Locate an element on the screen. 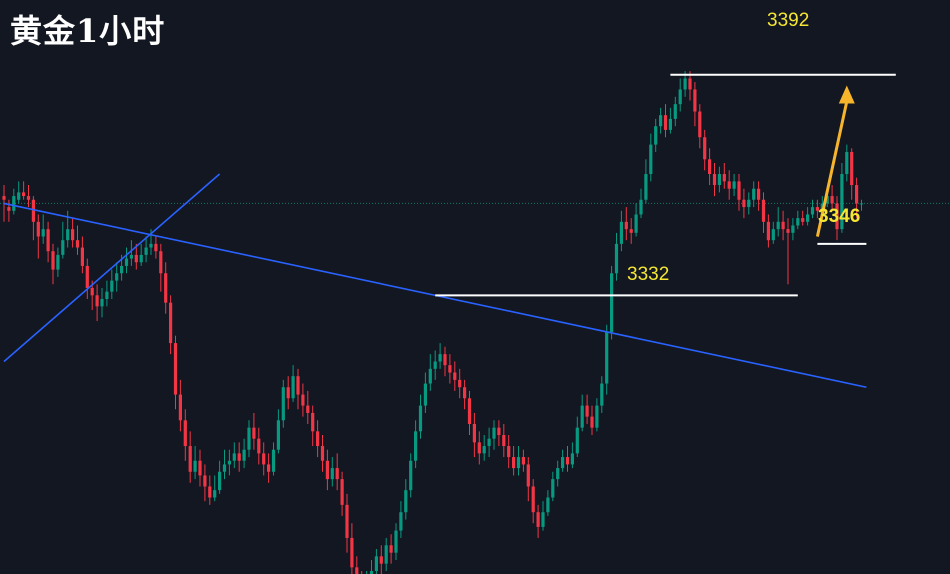 This screenshot has height=574, width=950. arrow-shaft is located at coordinates (832, 169).